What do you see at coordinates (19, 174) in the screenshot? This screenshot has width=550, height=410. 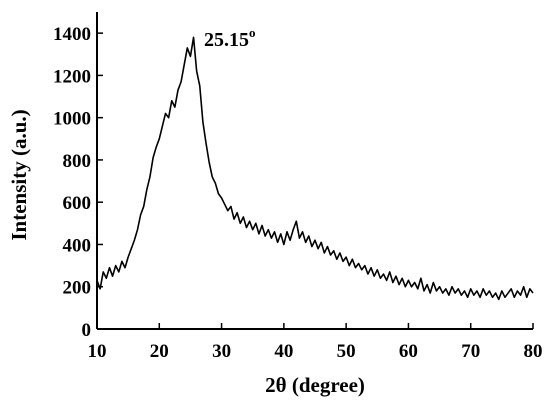 I see `y-axis-title: Intensity (a.u.)` at bounding box center [19, 174].